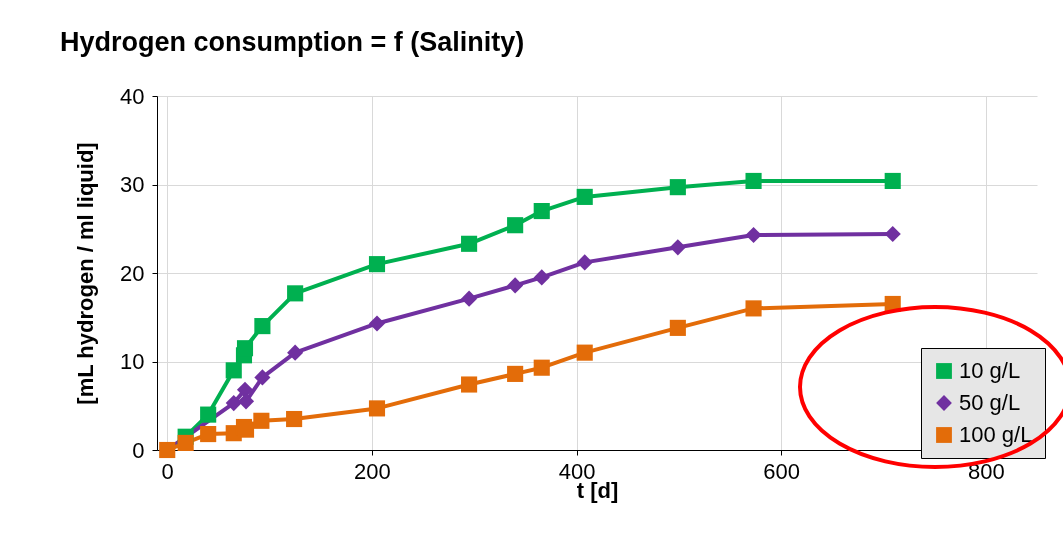 The width and height of the screenshot is (1063, 542). Describe the element at coordinates (138, 450) in the screenshot. I see `y-tick-label: 0` at that location.